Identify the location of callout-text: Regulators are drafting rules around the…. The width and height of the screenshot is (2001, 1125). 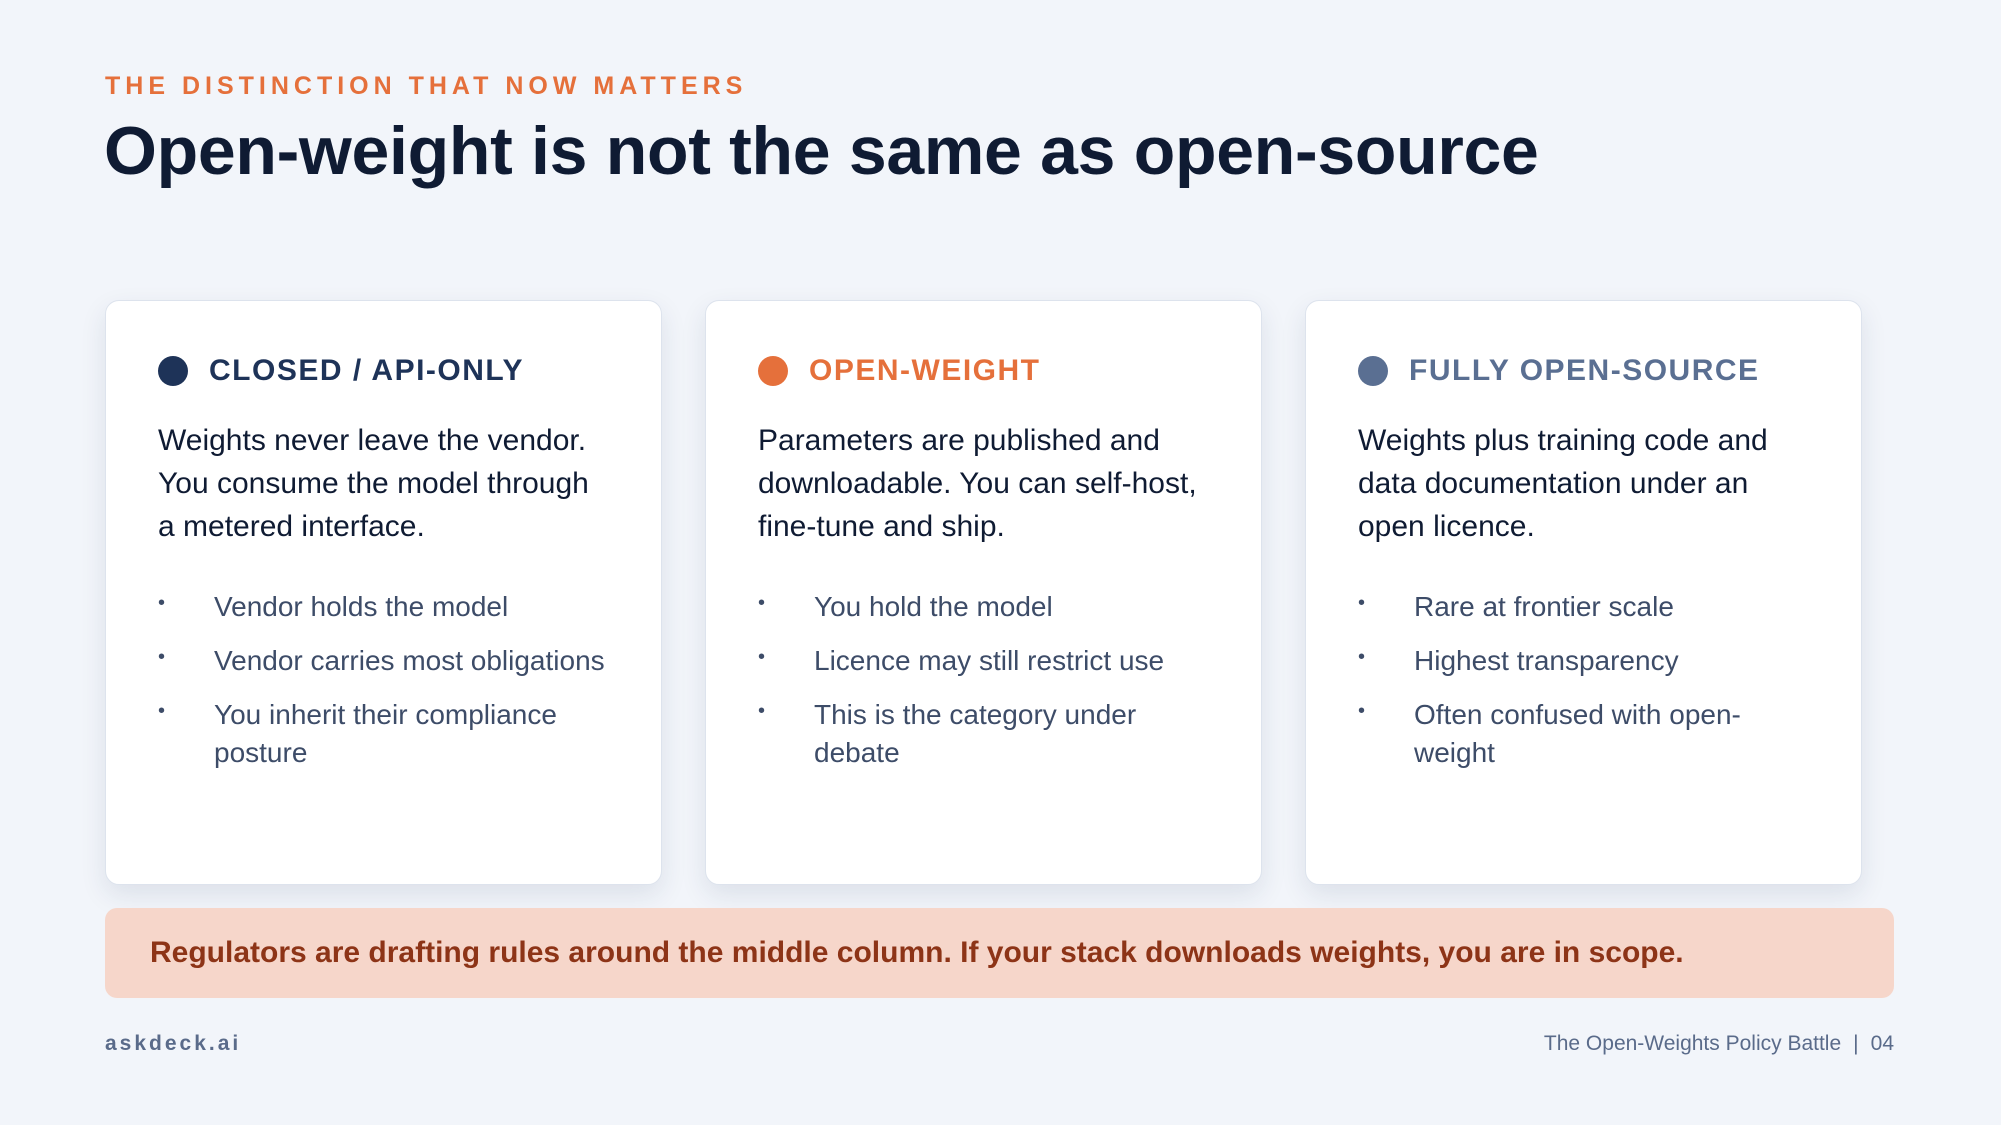
(917, 952).